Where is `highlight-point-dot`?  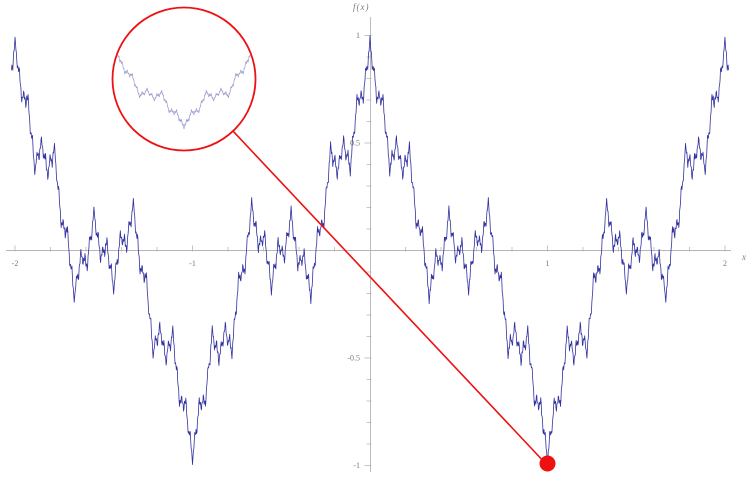 highlight-point-dot is located at coordinates (547, 463).